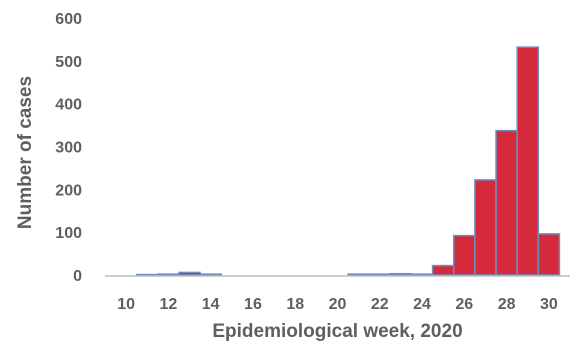 The height and width of the screenshot is (347, 575). What do you see at coordinates (25, 152) in the screenshot?
I see `y-axis-title: Number of cases` at bounding box center [25, 152].